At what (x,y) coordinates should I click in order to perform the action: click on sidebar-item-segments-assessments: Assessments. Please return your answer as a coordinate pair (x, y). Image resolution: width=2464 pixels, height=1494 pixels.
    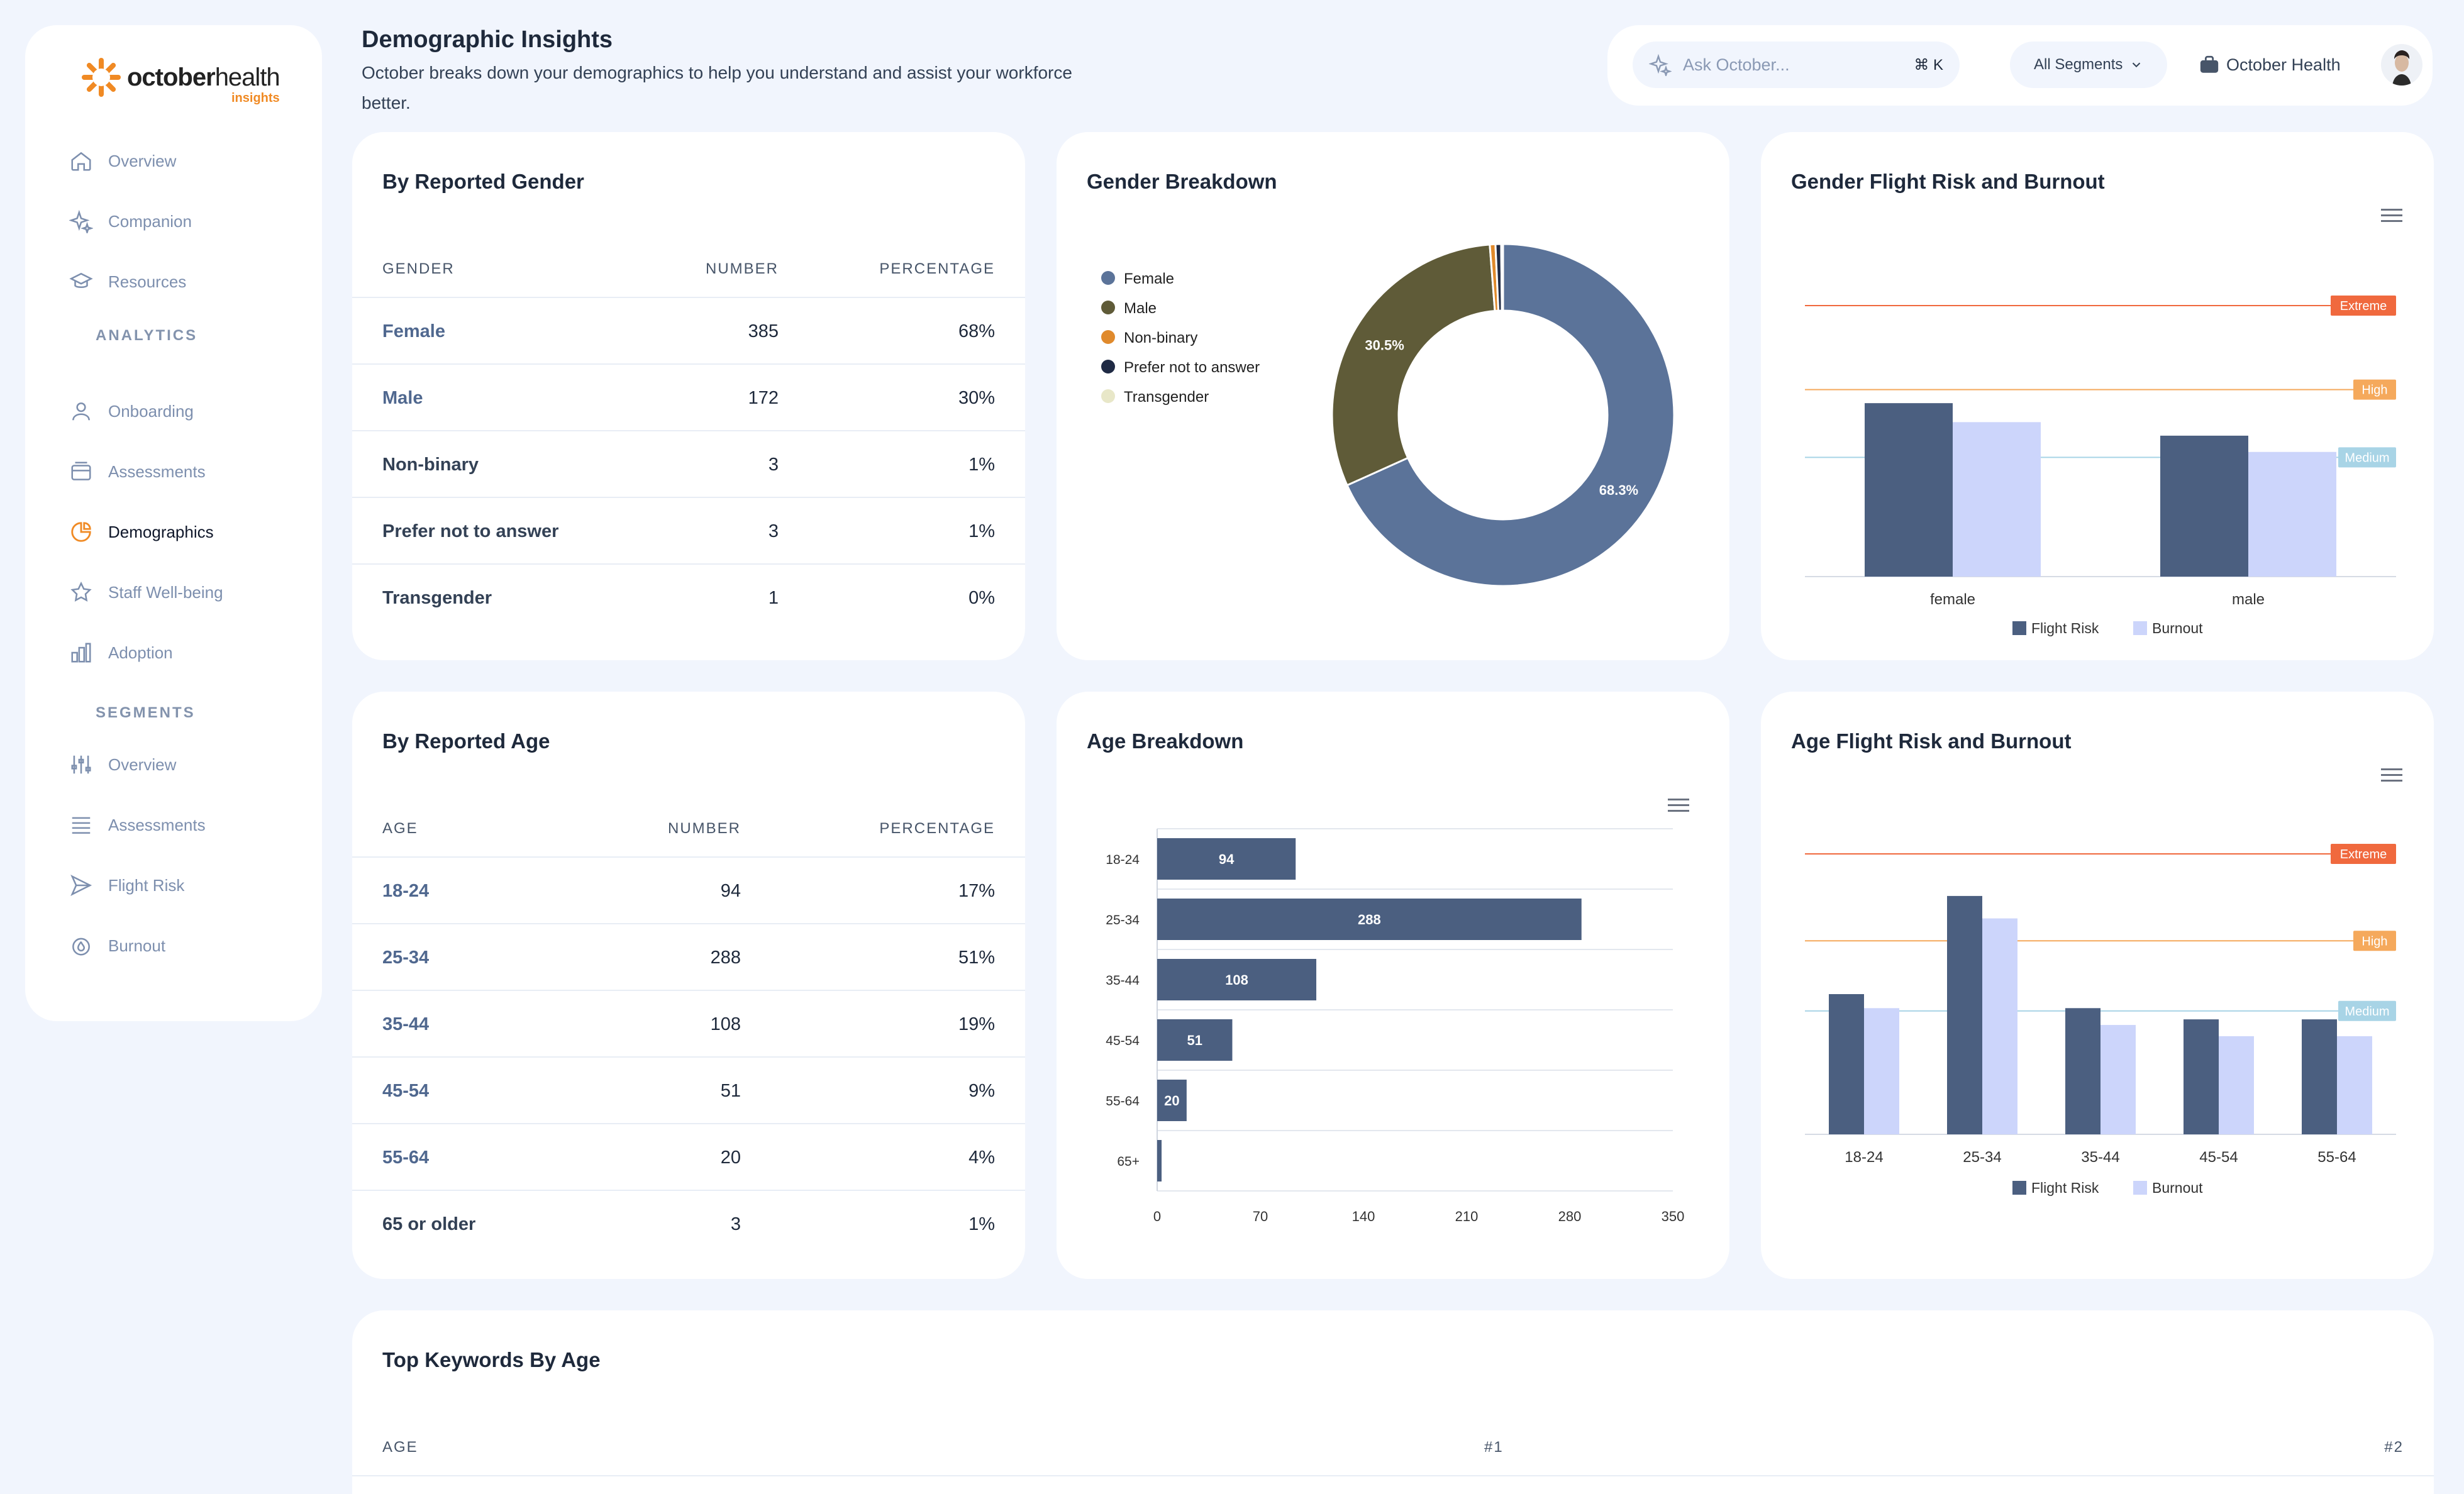
    Looking at the image, I should click on (137, 825).